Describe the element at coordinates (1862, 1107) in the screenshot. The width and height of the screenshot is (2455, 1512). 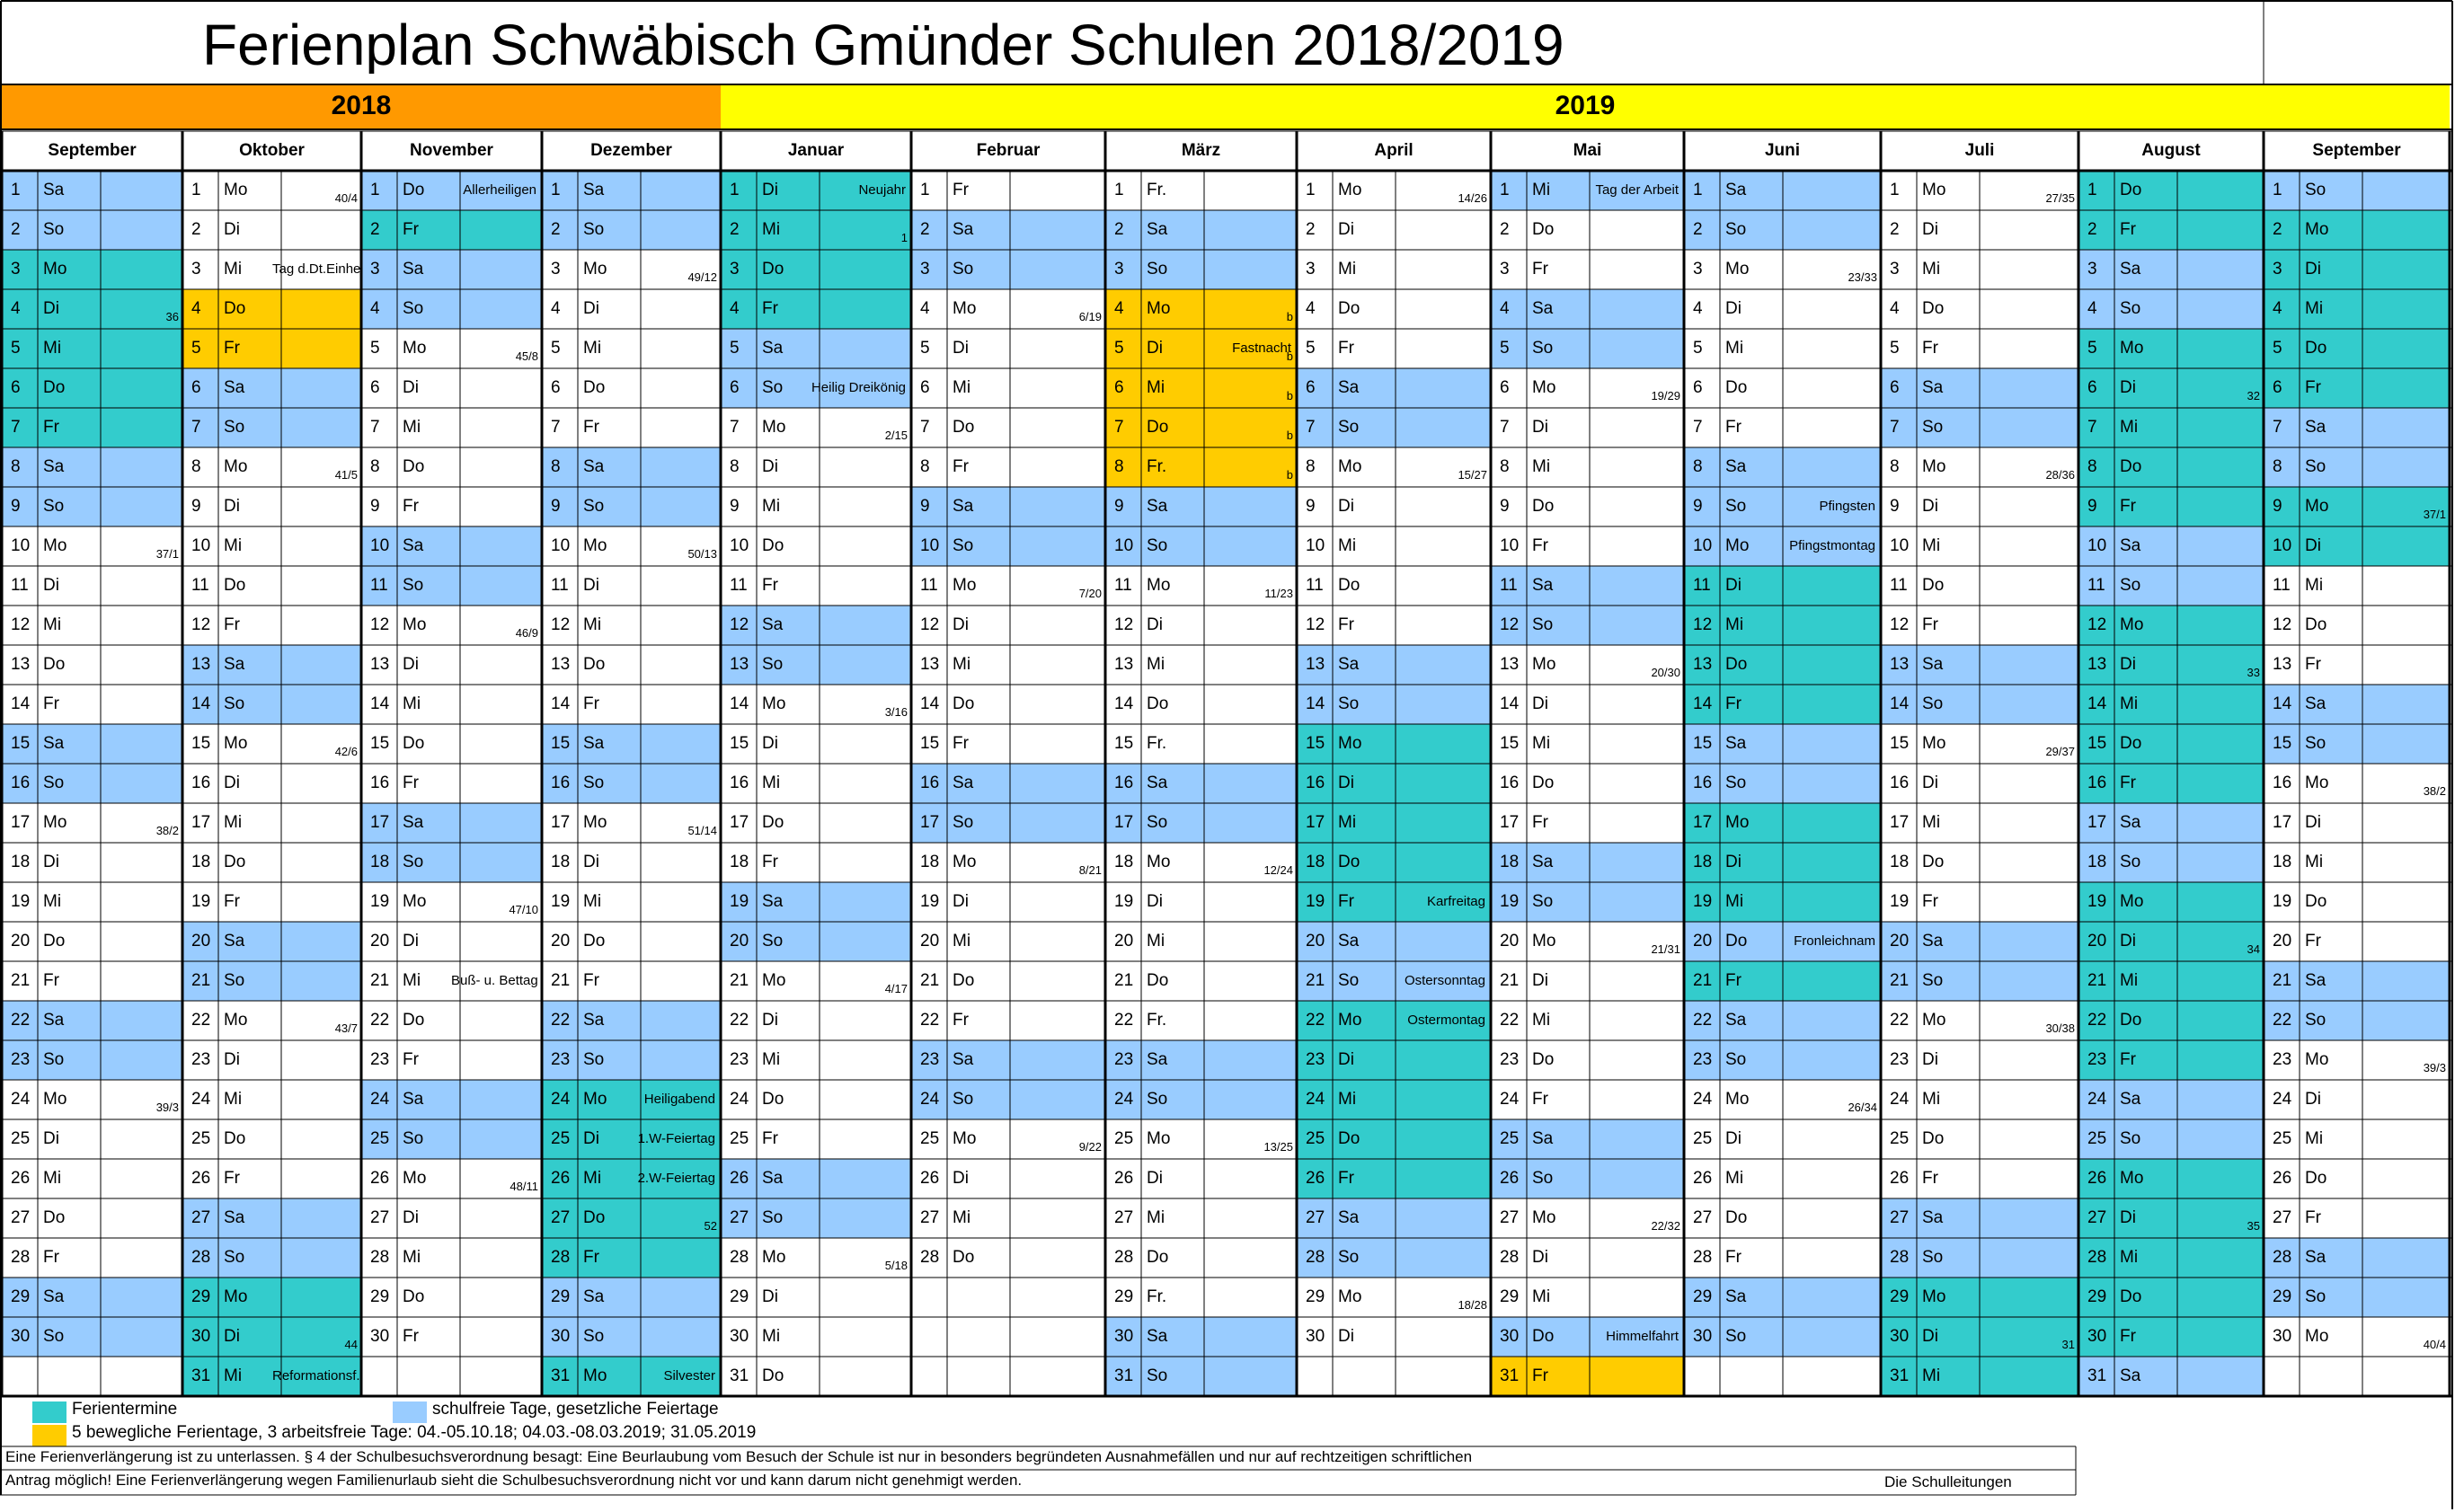
I see `week-number: 26/34` at that location.